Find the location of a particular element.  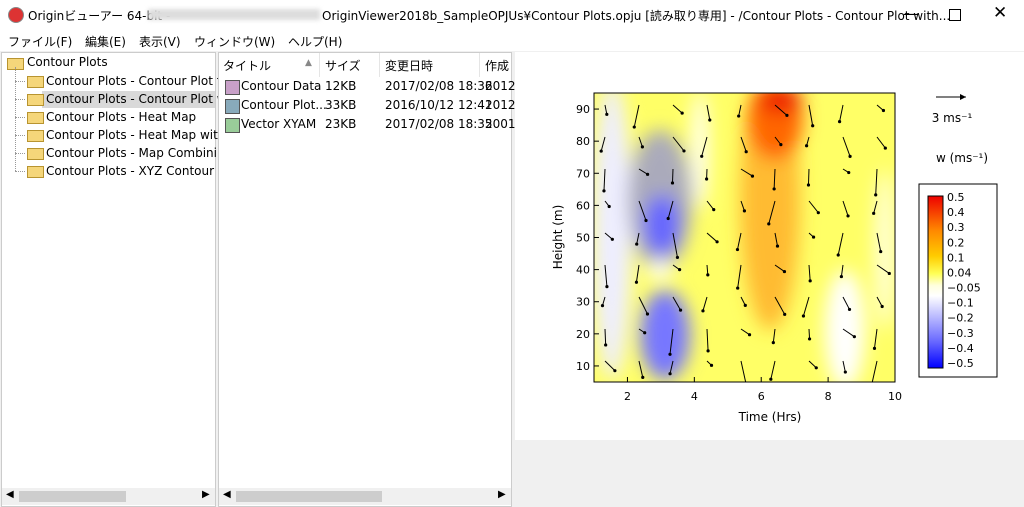

column-header: 変更日時 is located at coordinates (409, 66).